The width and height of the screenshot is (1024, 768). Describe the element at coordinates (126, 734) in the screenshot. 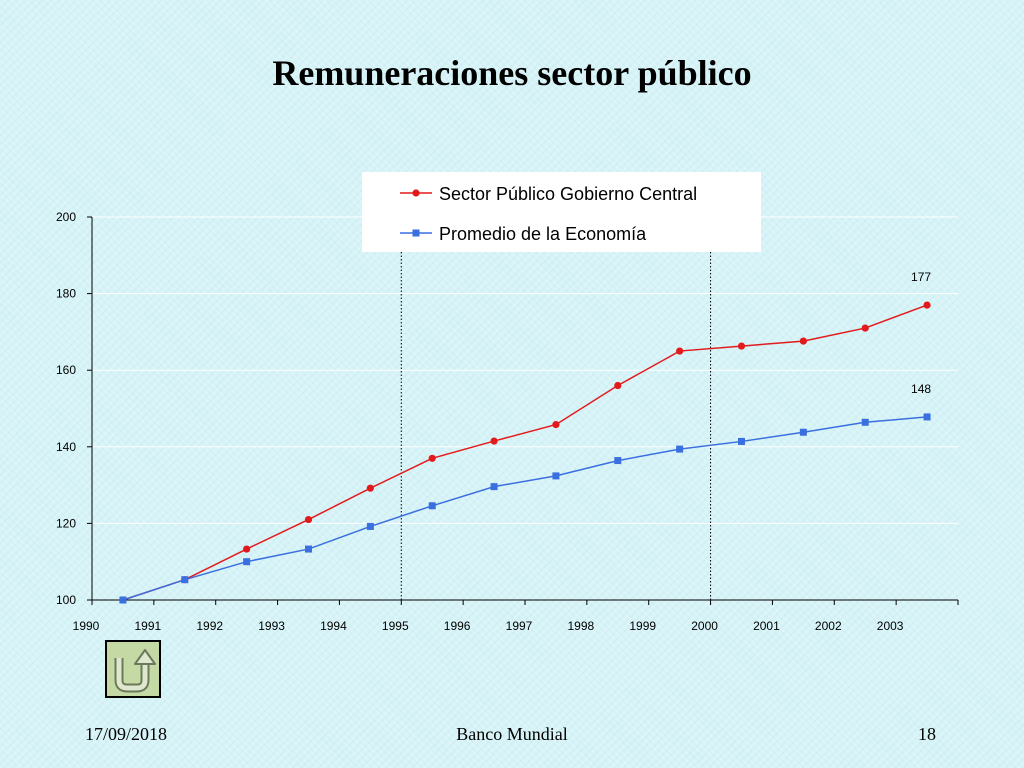

I see `footer-date: 17/09/2018` at that location.